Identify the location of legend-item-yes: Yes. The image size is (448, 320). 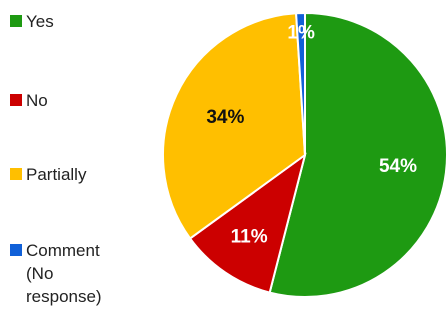
(72, 21).